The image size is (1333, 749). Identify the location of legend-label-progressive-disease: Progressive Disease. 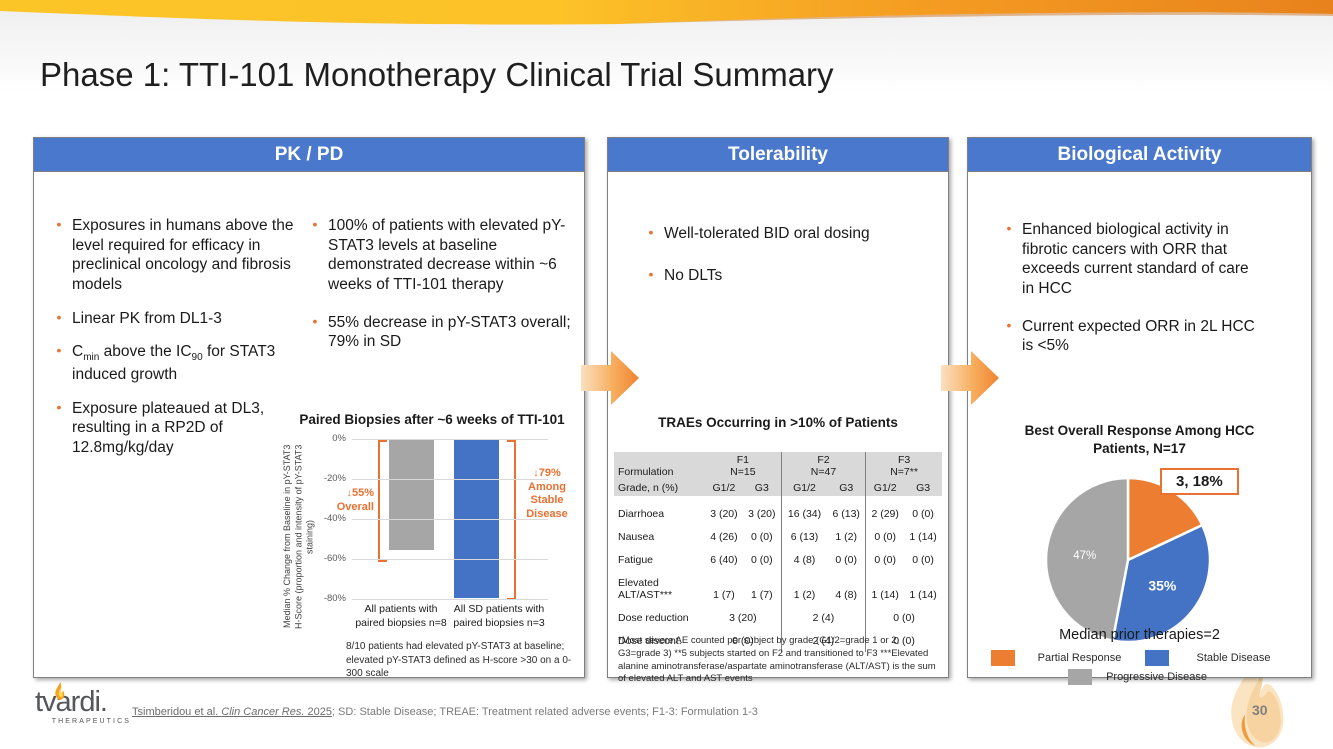
(1156, 677).